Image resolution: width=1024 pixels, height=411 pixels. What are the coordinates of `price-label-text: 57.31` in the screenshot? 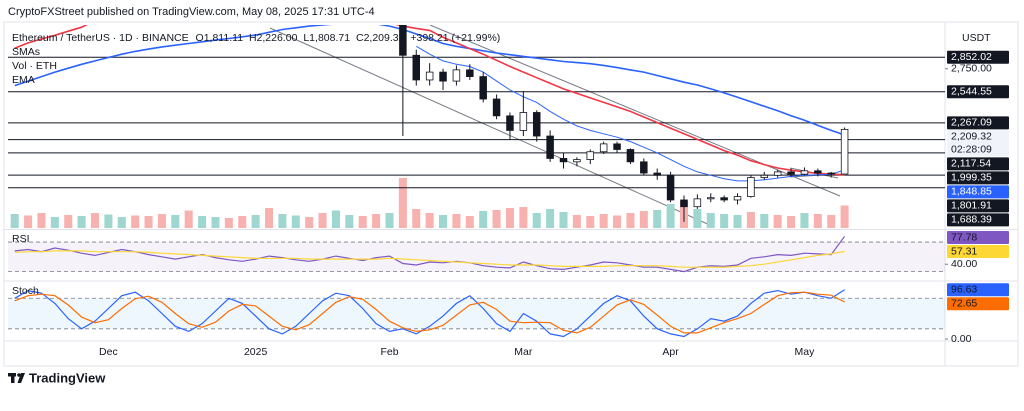 It's located at (964, 251).